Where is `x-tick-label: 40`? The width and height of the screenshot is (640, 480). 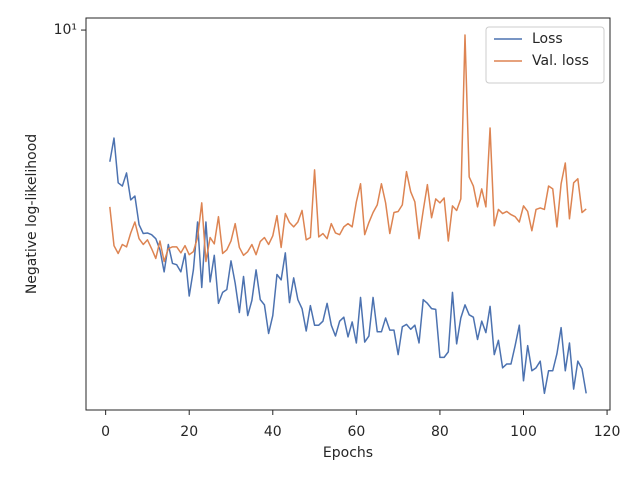
x-tick-label: 40 is located at coordinates (273, 432).